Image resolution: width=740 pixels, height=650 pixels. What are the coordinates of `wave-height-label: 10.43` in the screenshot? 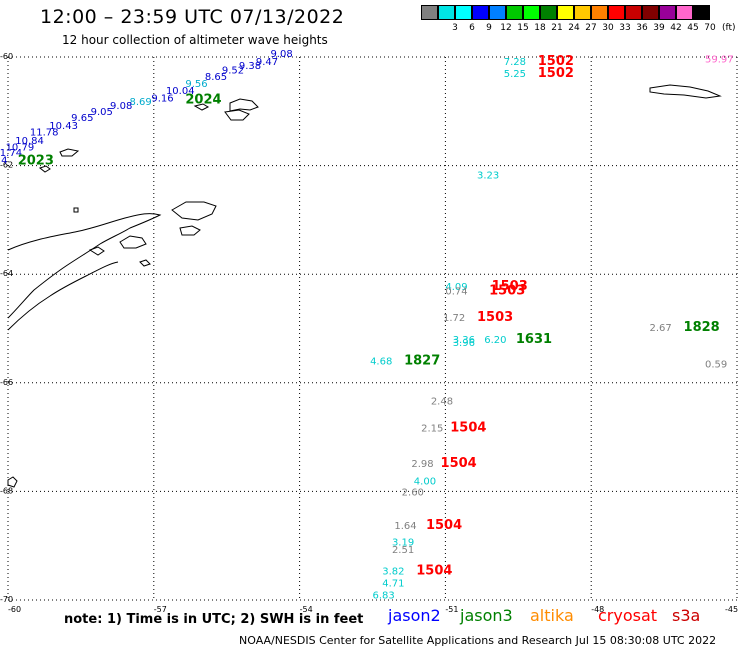 It's located at (63, 126).